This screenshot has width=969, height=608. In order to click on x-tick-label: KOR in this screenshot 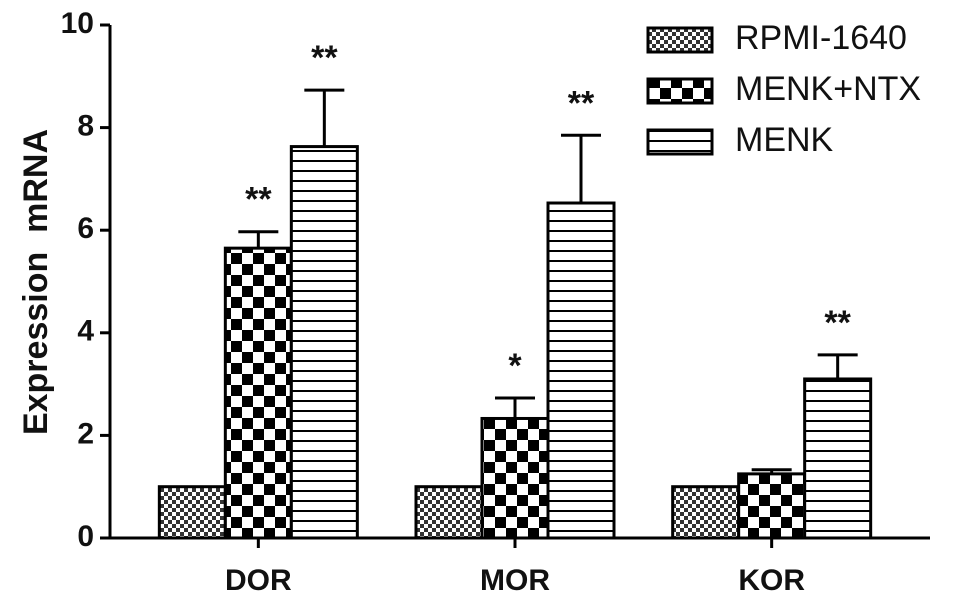, I will do `click(771, 580)`.